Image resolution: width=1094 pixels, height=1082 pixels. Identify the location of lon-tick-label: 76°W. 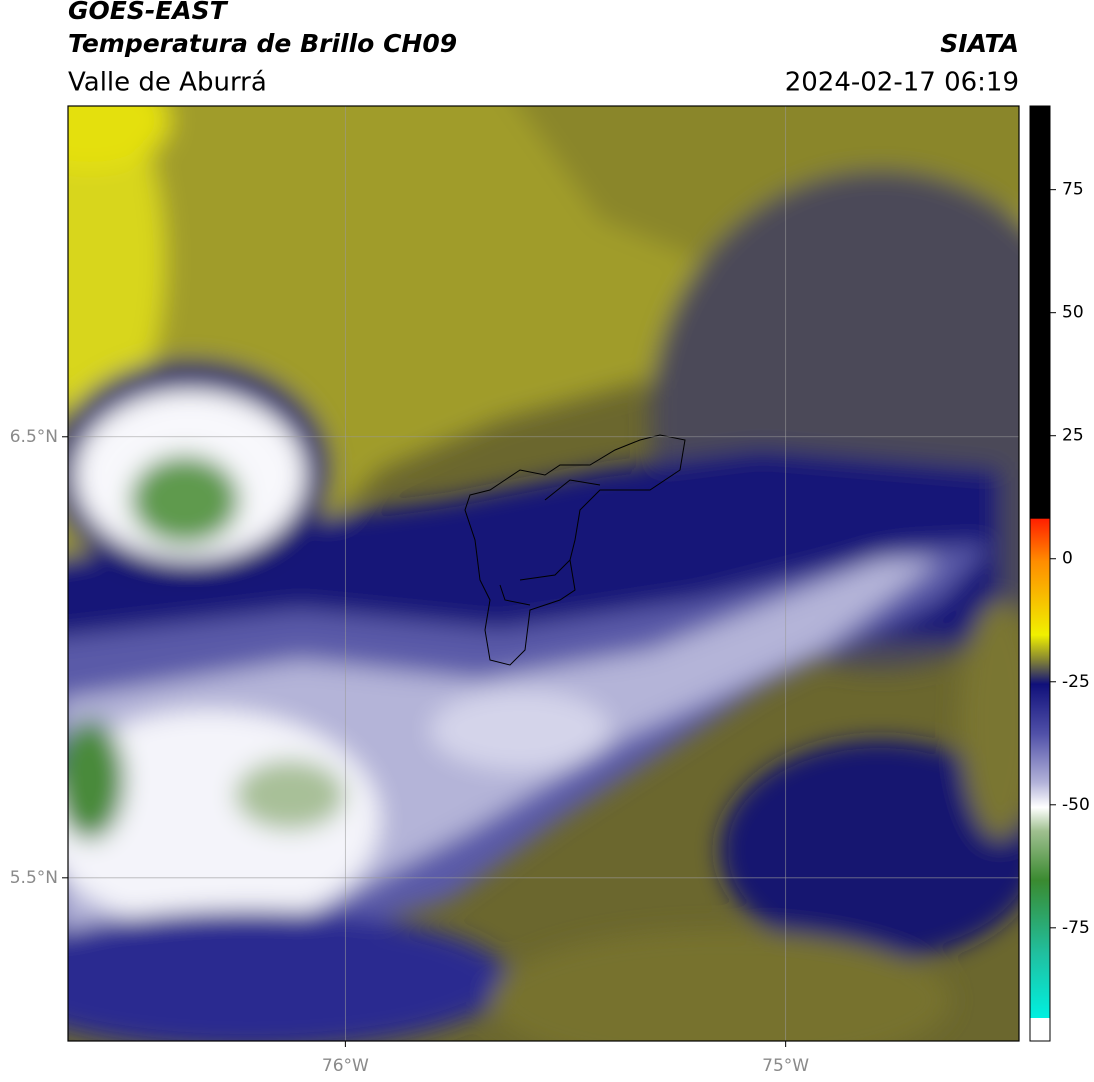
(345, 1066).